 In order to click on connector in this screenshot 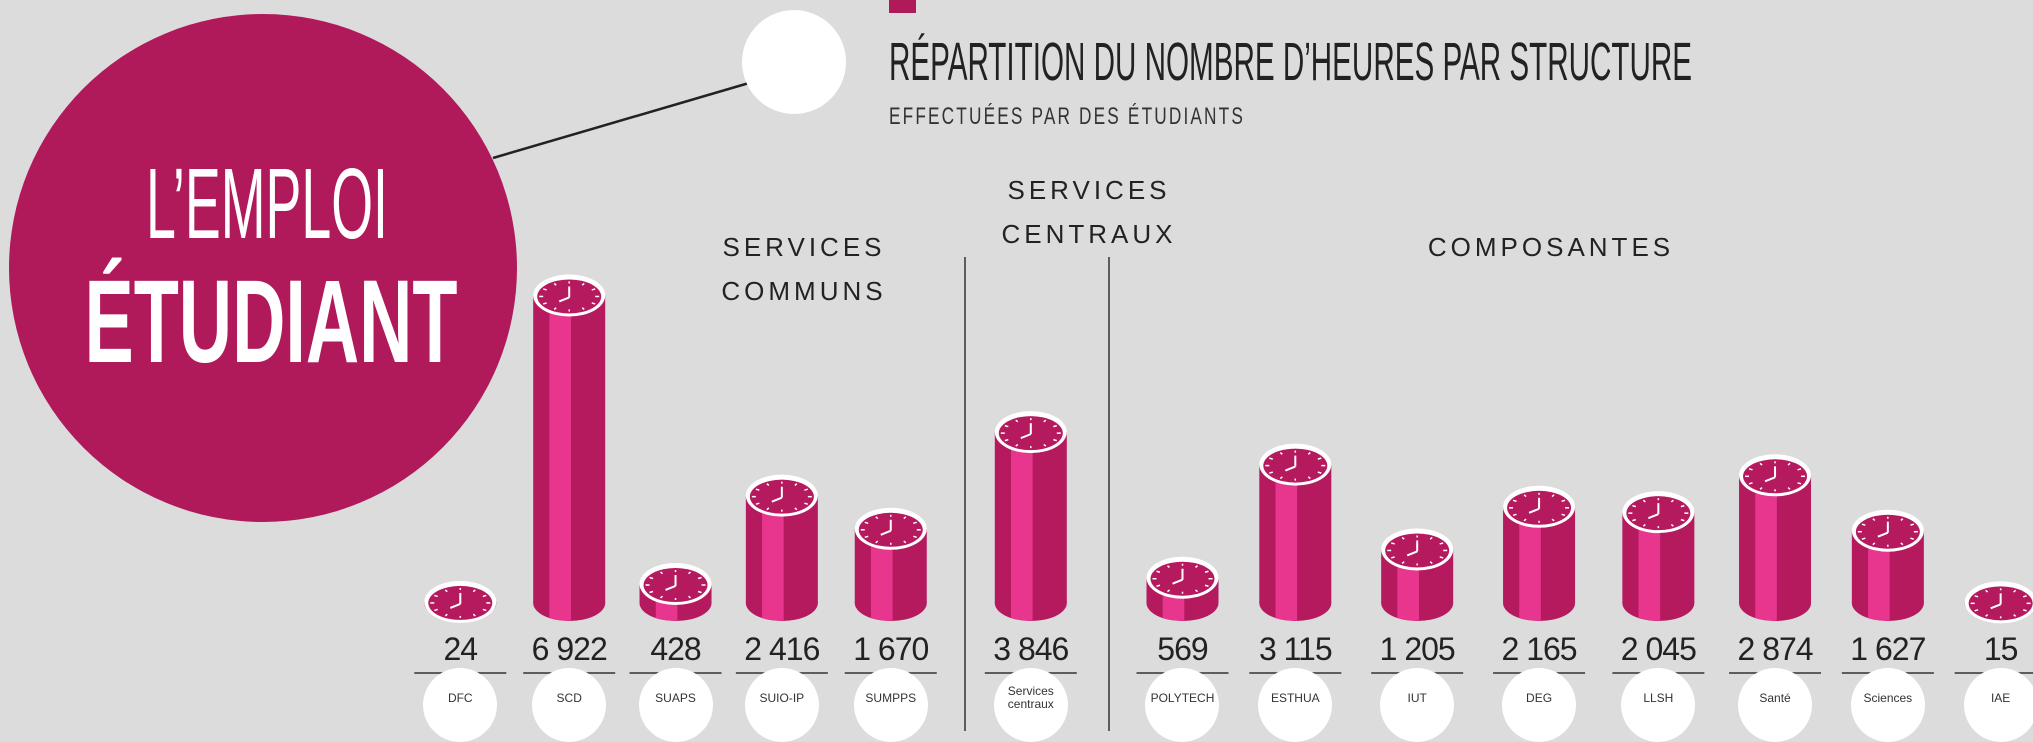, I will do `click(621, 120)`.